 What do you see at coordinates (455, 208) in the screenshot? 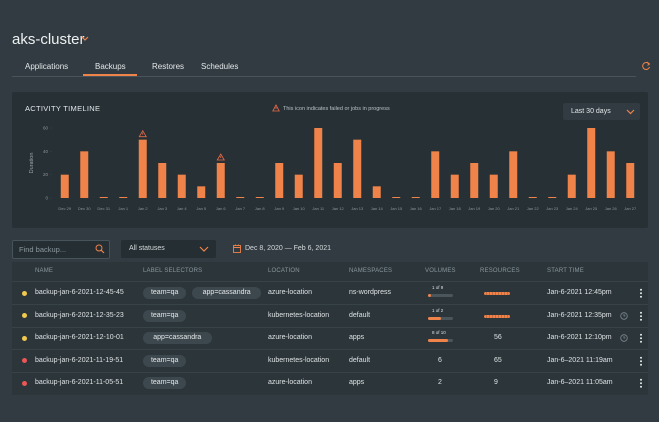
I see `x-tick-label: Jan 18` at bounding box center [455, 208].